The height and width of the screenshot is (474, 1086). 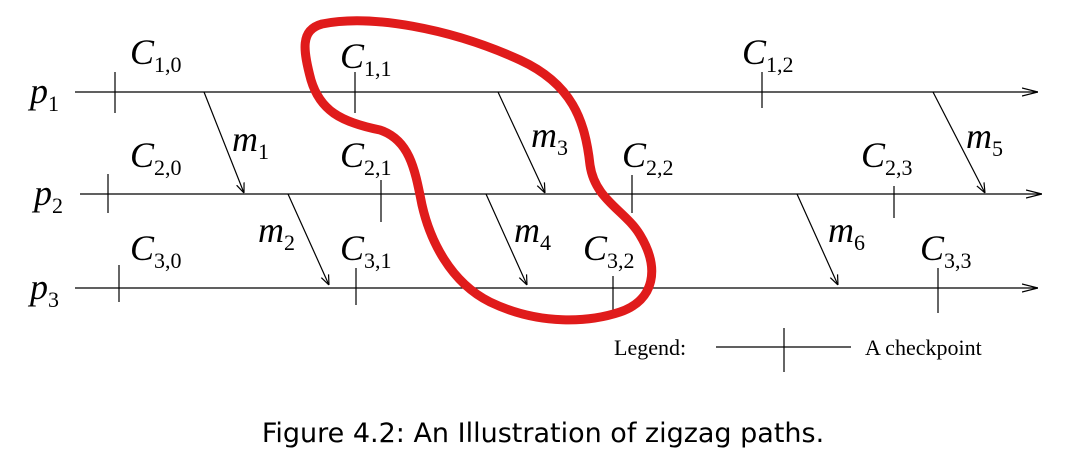 What do you see at coordinates (887, 157) in the screenshot?
I see `checkpoint-label-c23: C2,3` at bounding box center [887, 157].